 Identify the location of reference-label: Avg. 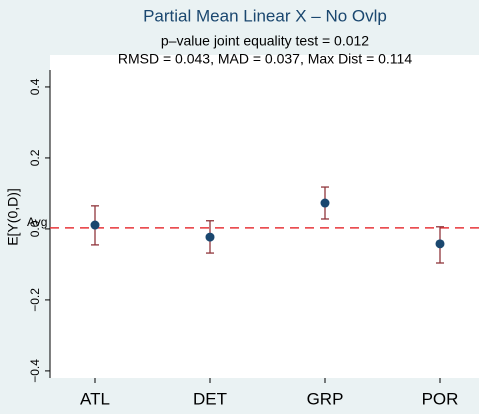
(37, 222).